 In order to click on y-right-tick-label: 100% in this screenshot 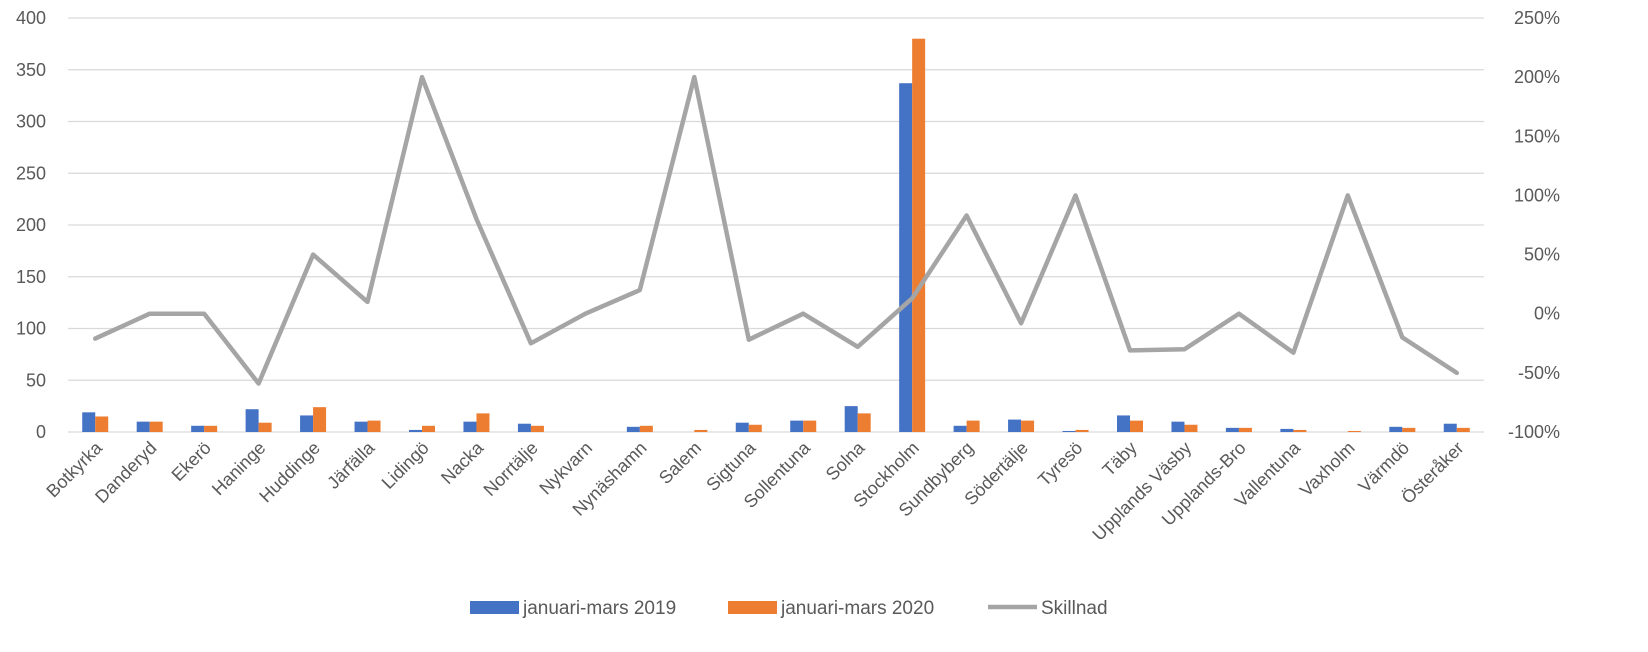, I will do `click(1537, 195)`.